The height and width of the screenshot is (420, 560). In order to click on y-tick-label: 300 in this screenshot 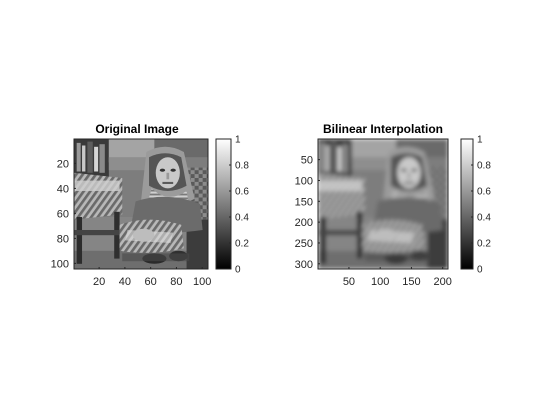, I will do `click(304, 265)`.